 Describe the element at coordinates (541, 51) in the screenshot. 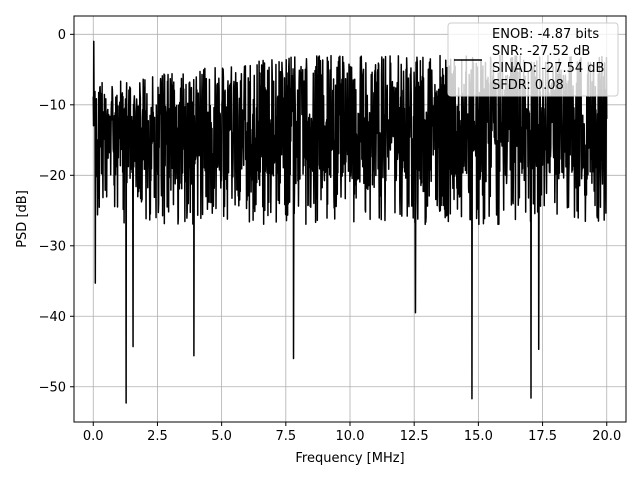

I see `legend-entry-snr: SNR: -27.52 dB` at that location.